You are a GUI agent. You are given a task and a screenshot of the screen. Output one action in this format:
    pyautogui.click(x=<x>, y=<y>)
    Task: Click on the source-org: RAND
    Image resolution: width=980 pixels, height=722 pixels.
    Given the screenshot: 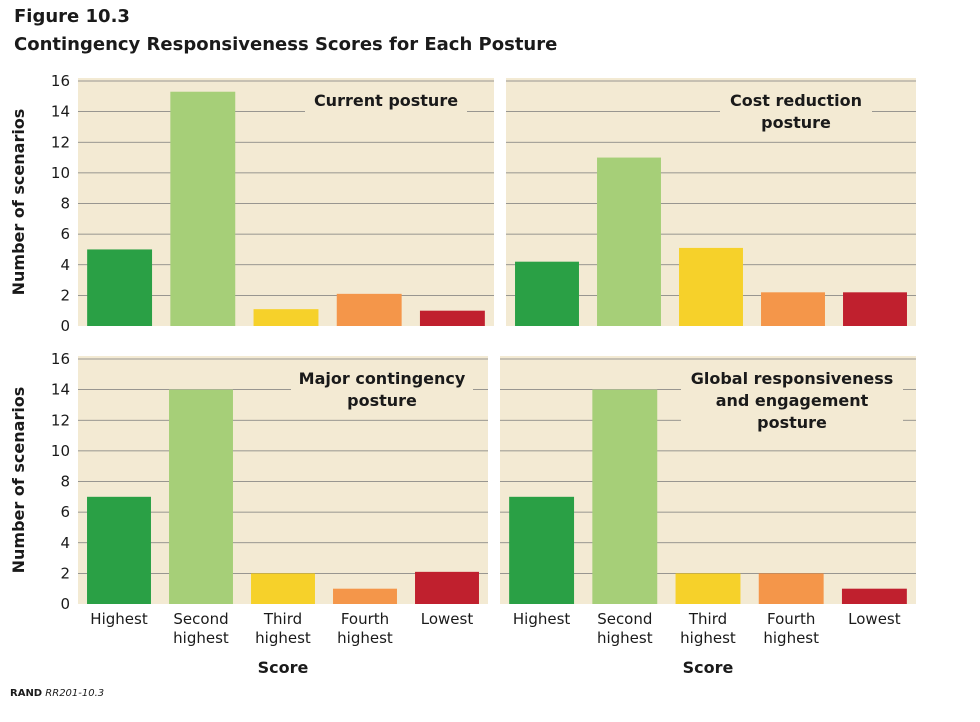 What is the action you would take?
    pyautogui.click(x=26, y=693)
    